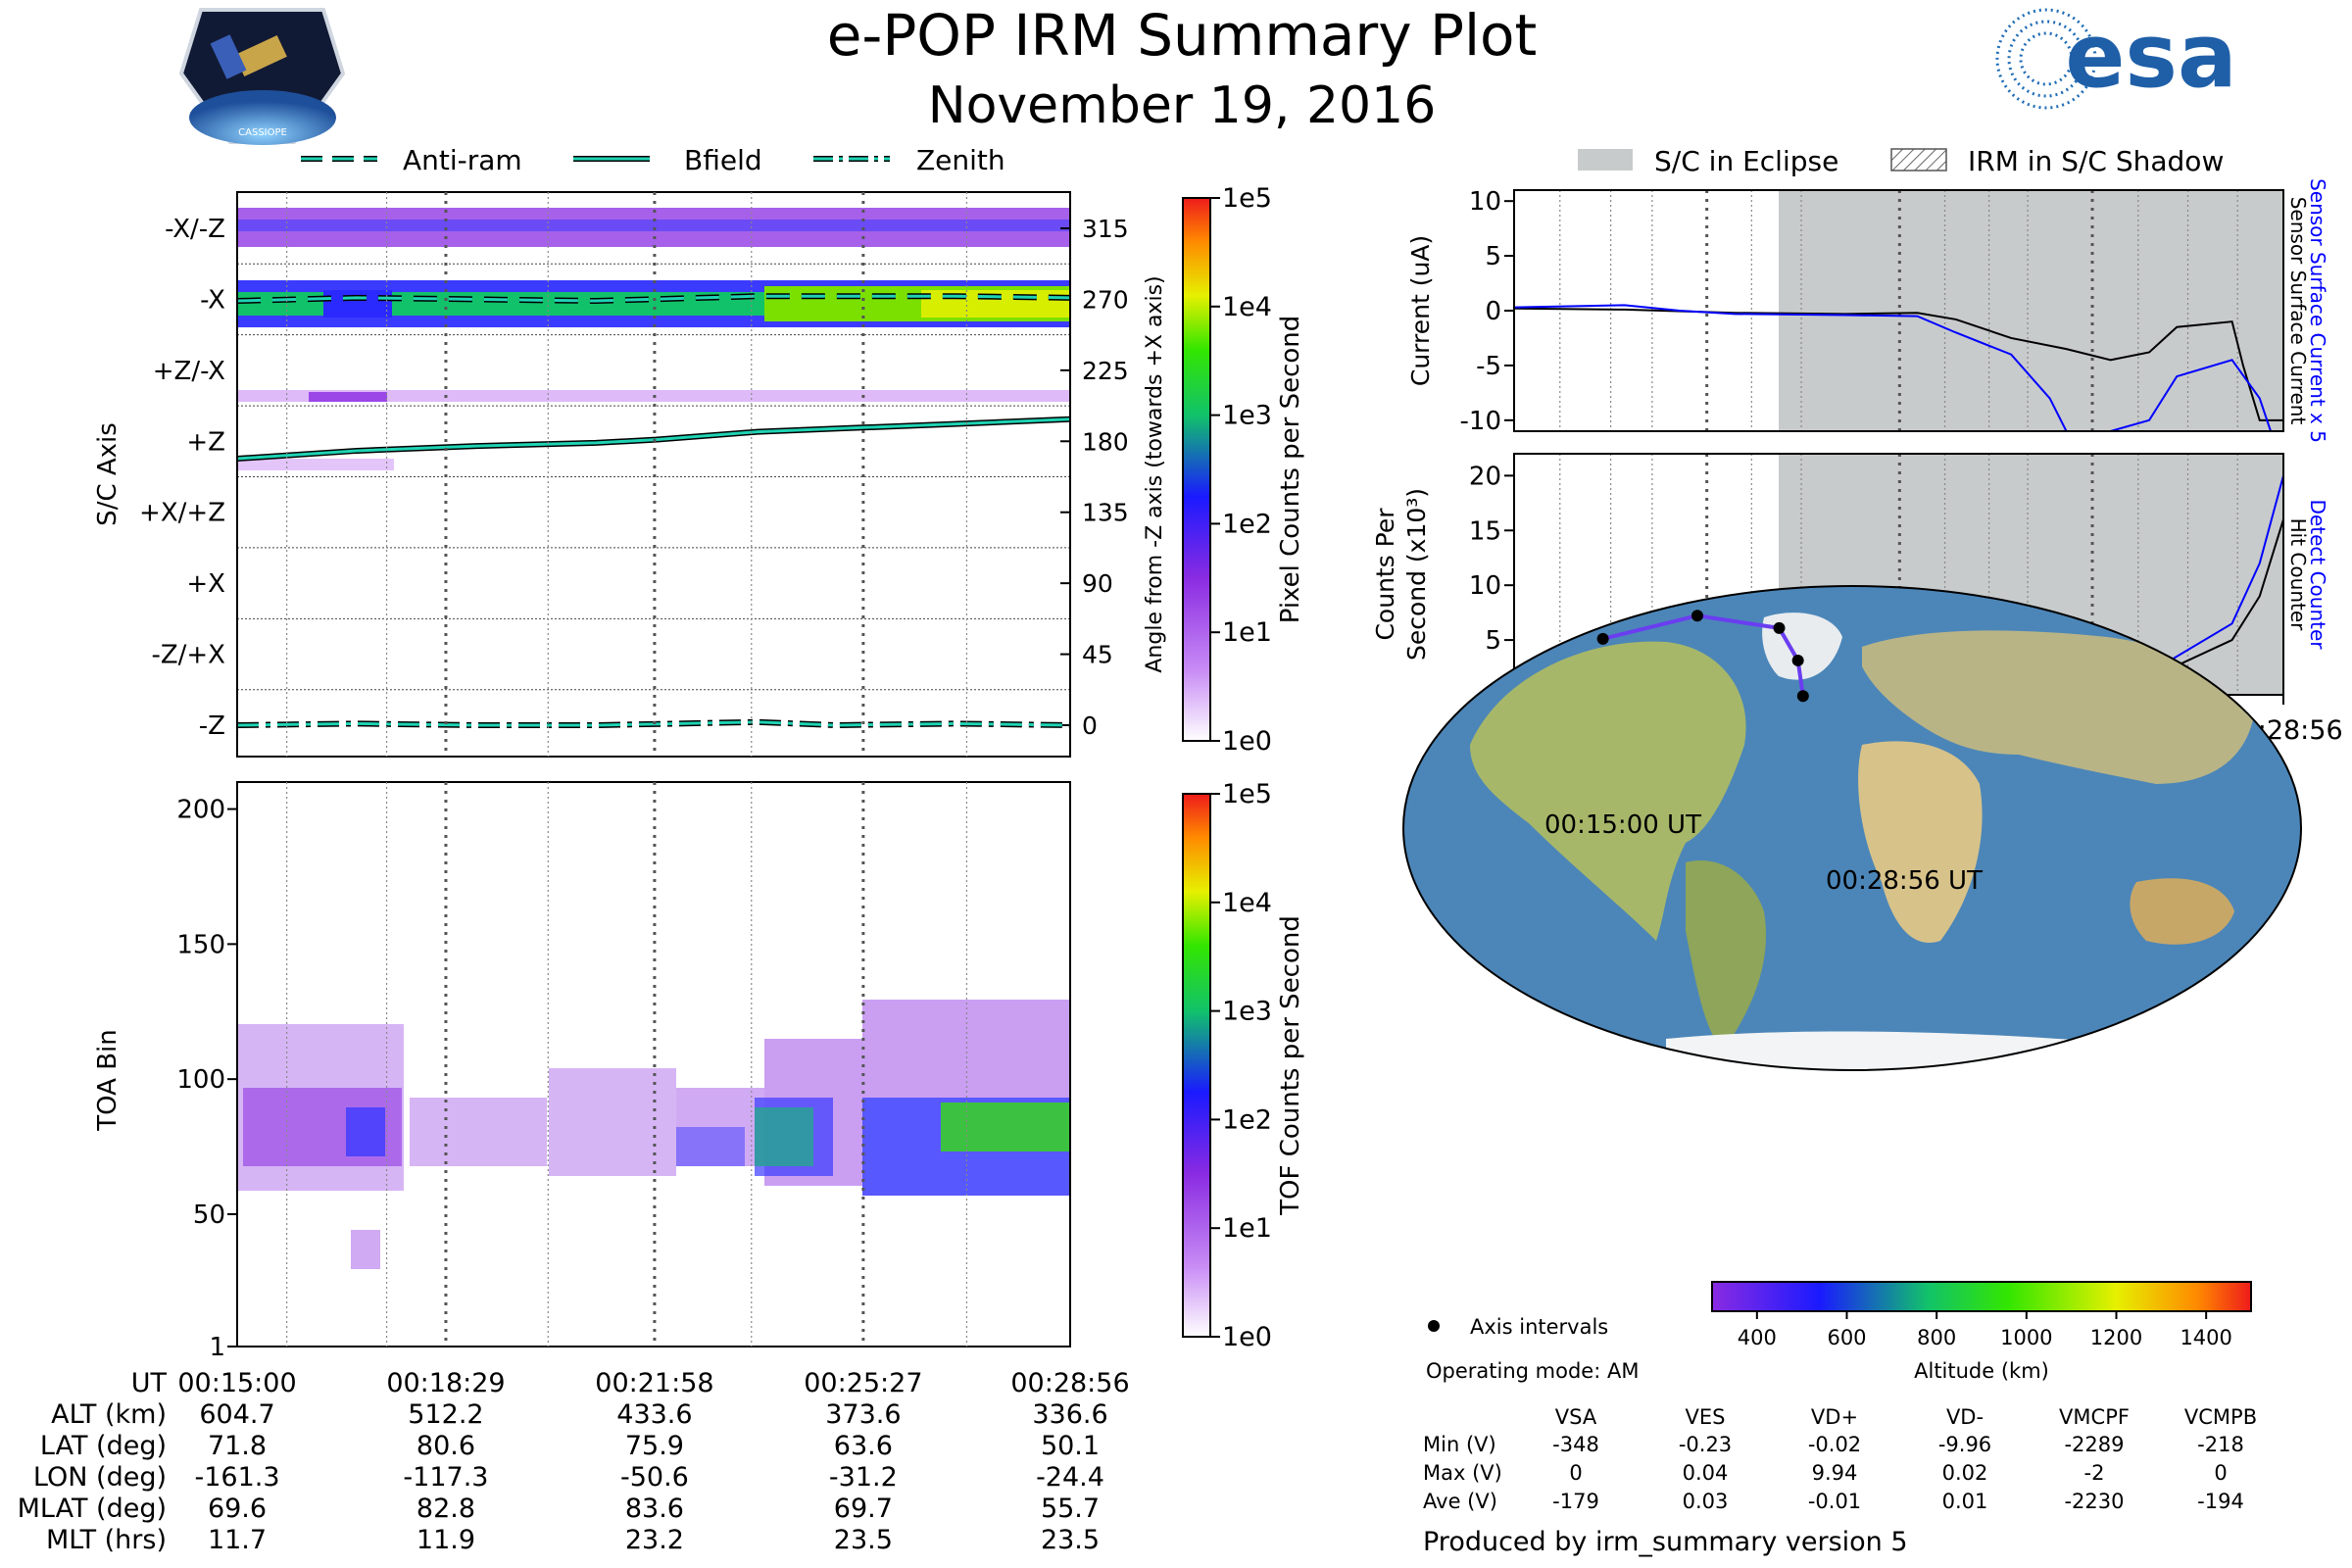 This screenshot has width=2352, height=1568. Describe the element at coordinates (2220, 1501) in the screenshot. I see `voltage-cell: -194` at that location.